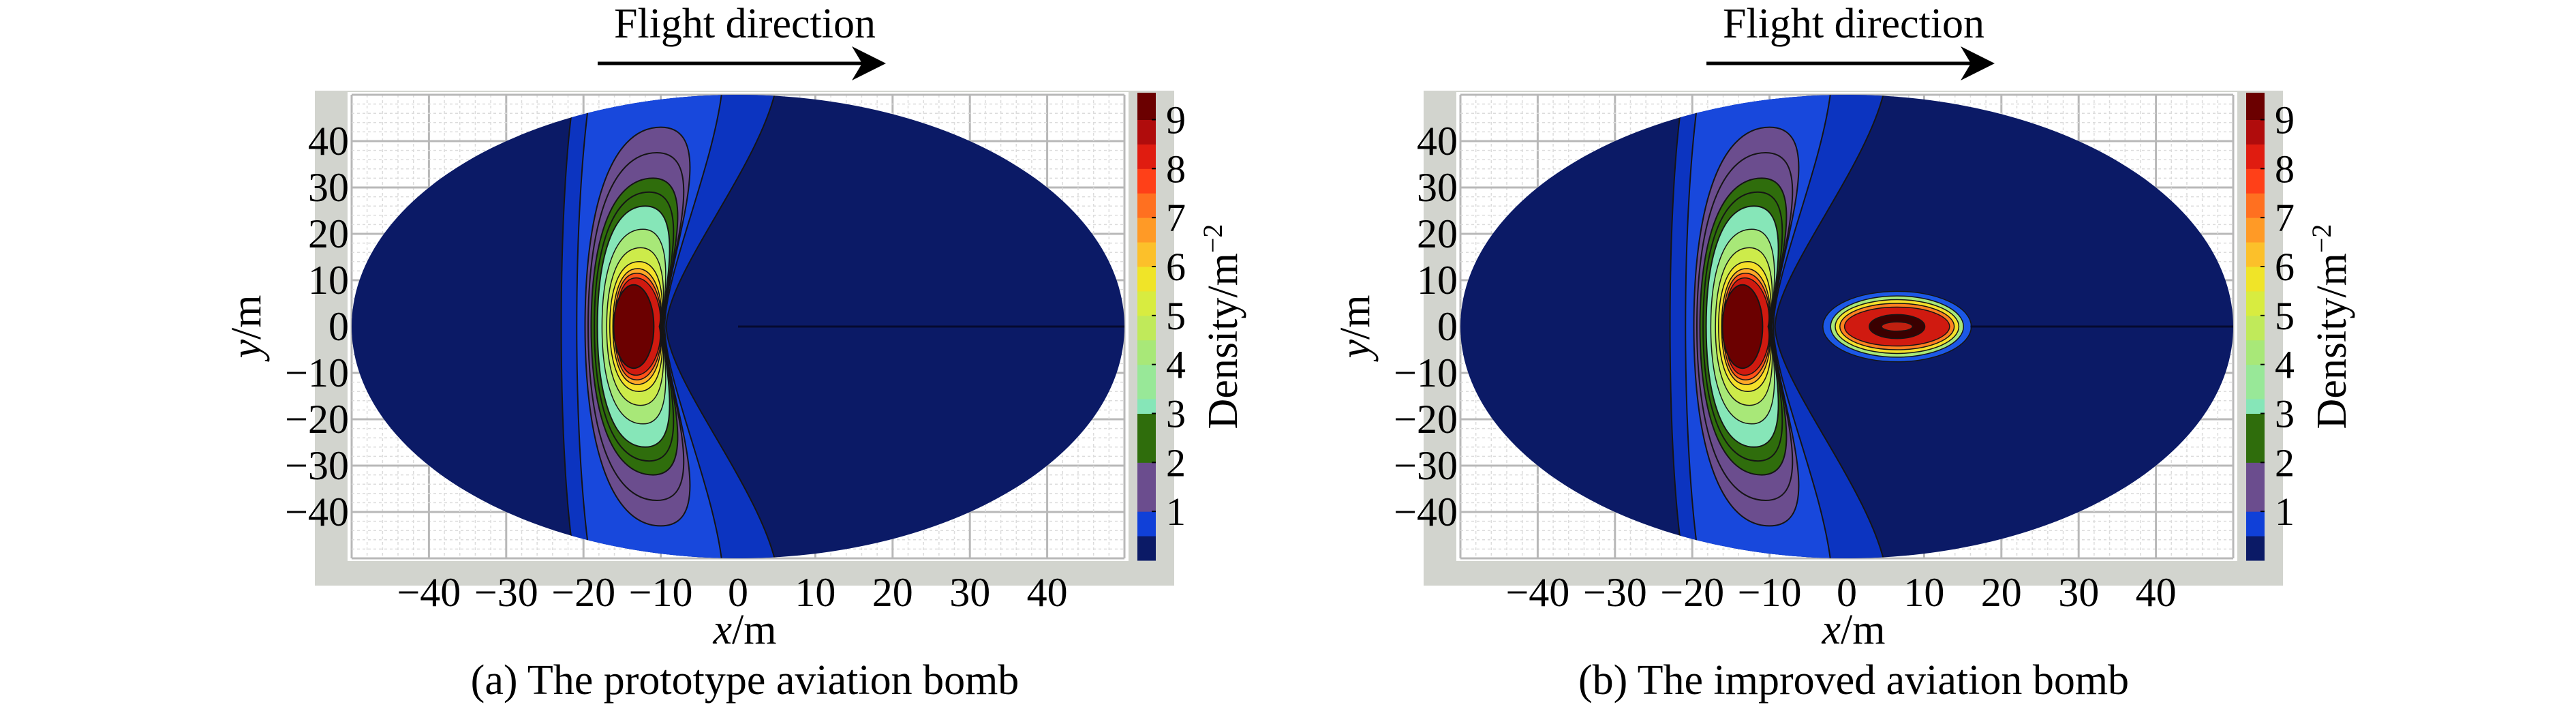 The width and height of the screenshot is (2576, 709). Describe the element at coordinates (745, 680) in the screenshot. I see `caption: (a) The prototype aviation bomb` at that location.